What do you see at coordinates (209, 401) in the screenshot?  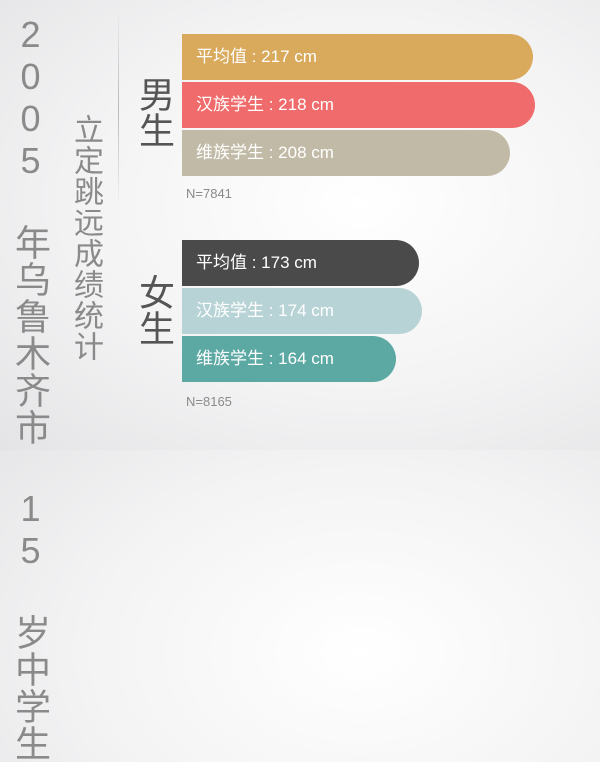 I see `sample-size-female: N=8165` at bounding box center [209, 401].